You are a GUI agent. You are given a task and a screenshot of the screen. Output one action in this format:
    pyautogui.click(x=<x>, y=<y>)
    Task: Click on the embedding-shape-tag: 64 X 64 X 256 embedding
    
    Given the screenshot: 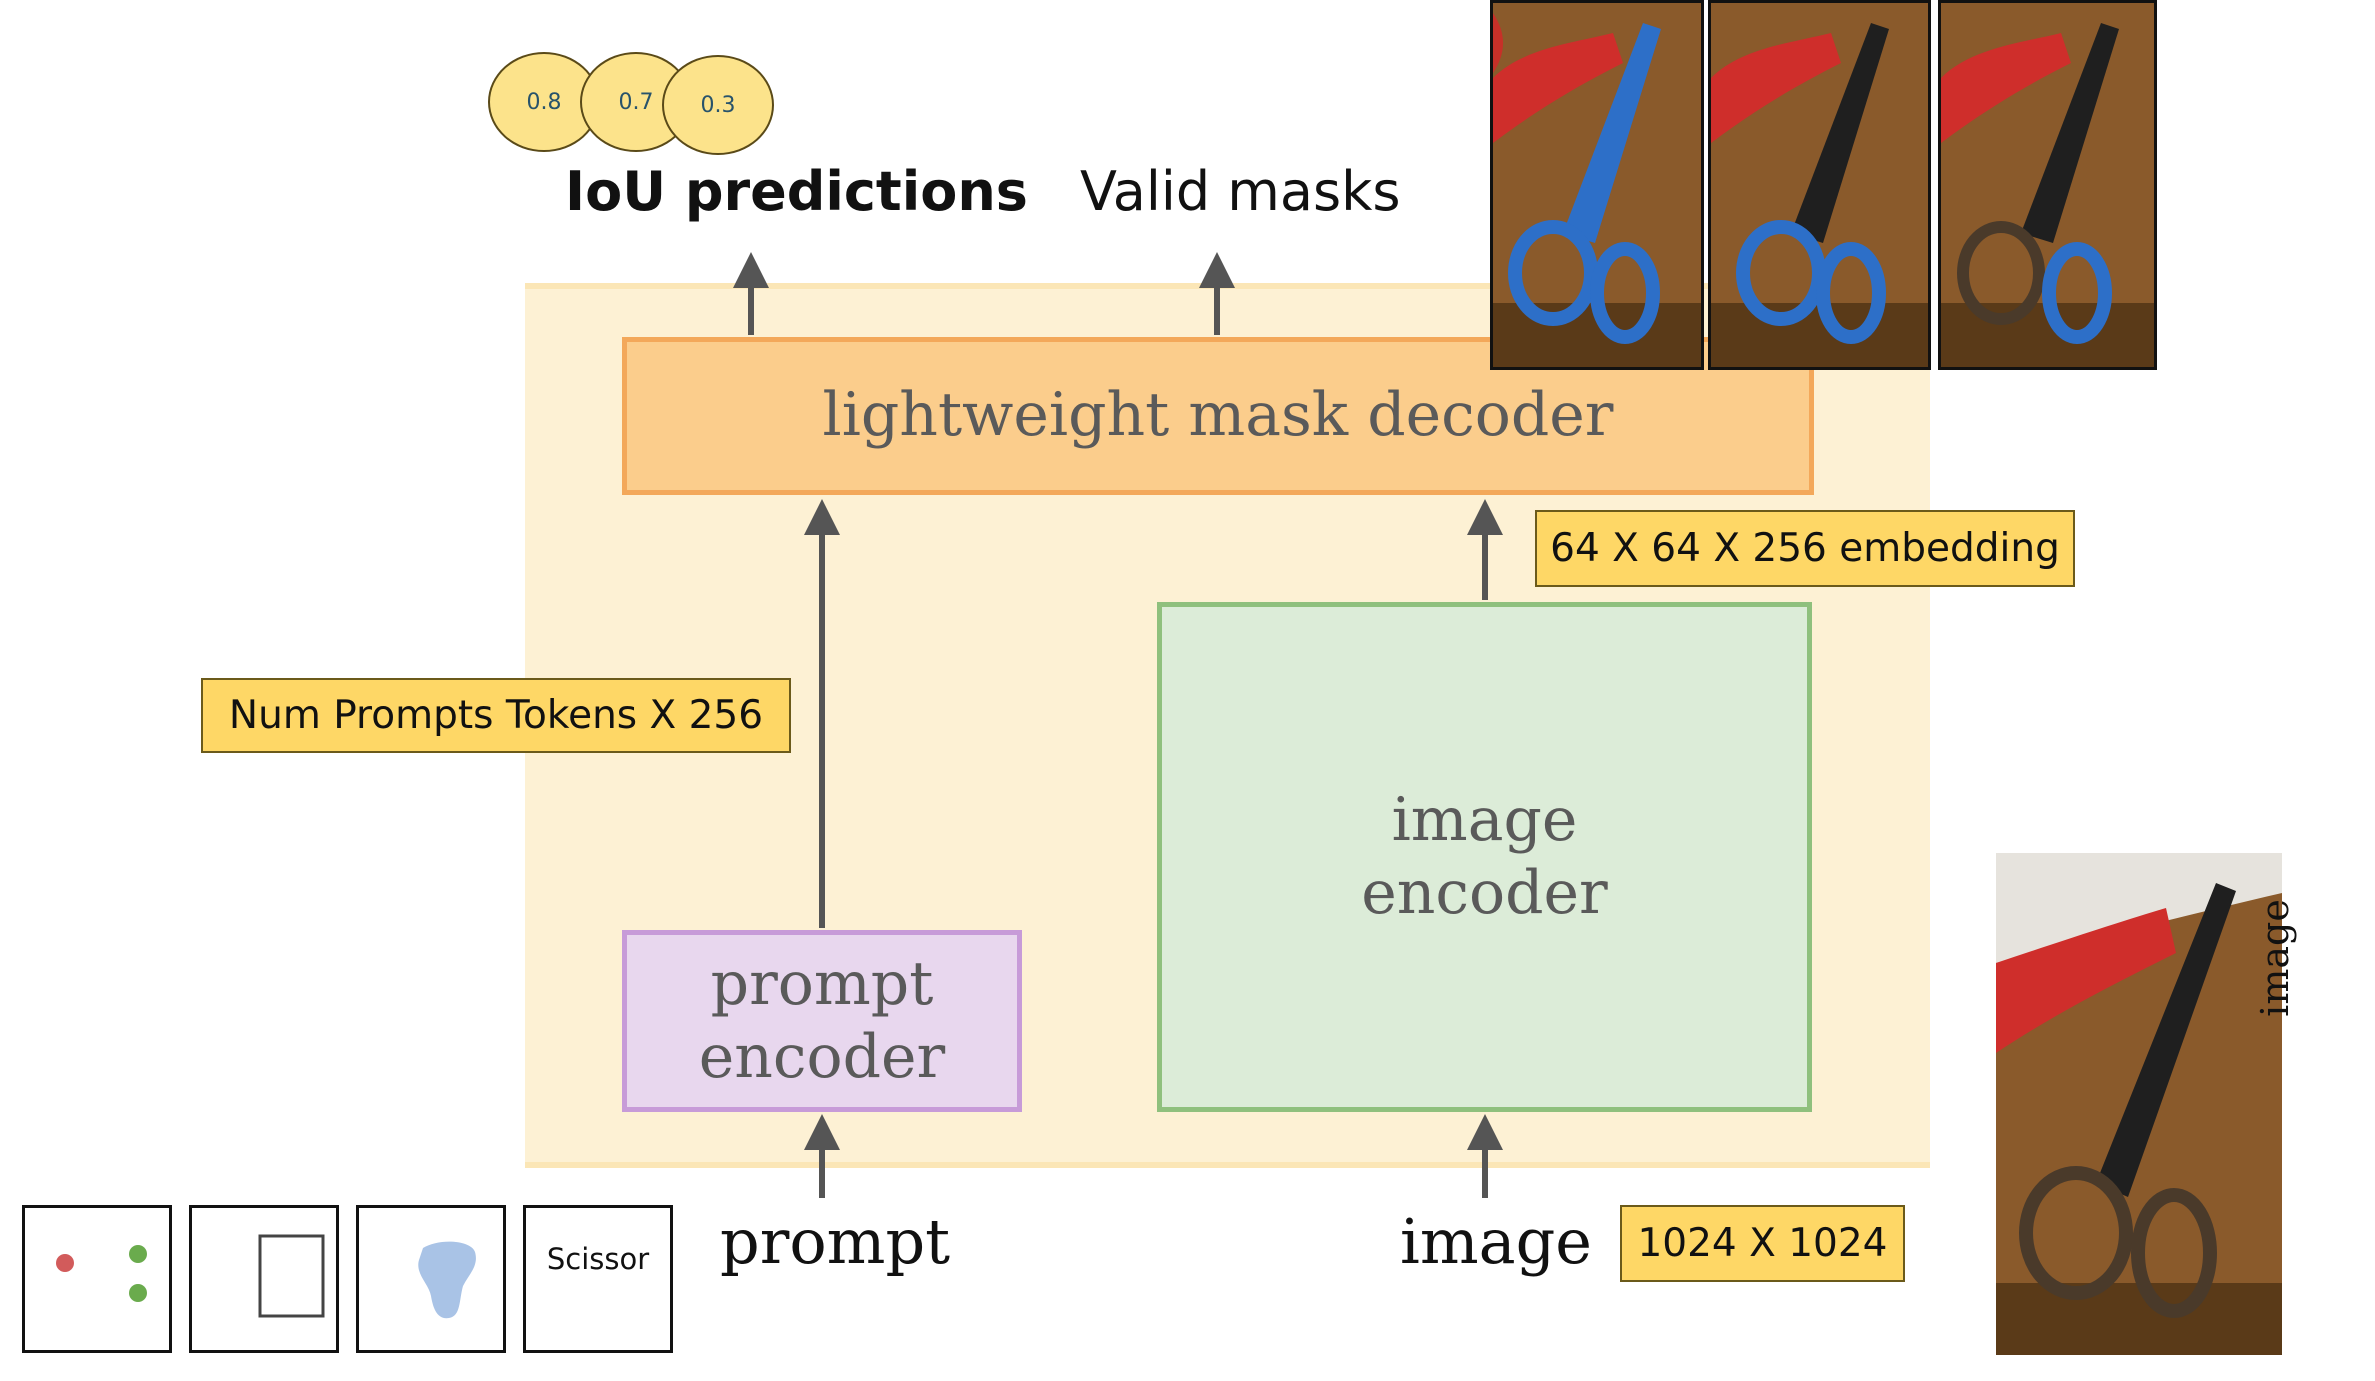 What is the action you would take?
    pyautogui.click(x=1805, y=548)
    